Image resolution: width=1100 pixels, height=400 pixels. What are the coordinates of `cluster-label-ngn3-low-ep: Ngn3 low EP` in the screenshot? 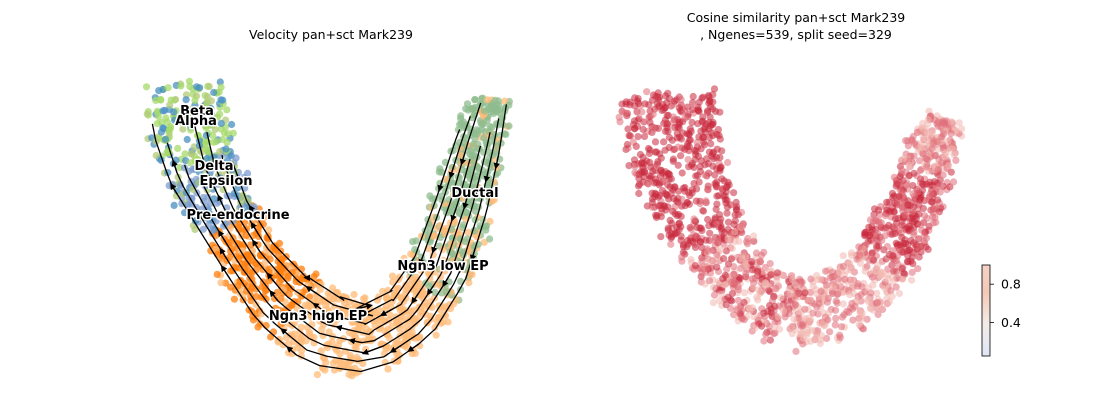 It's located at (442, 266).